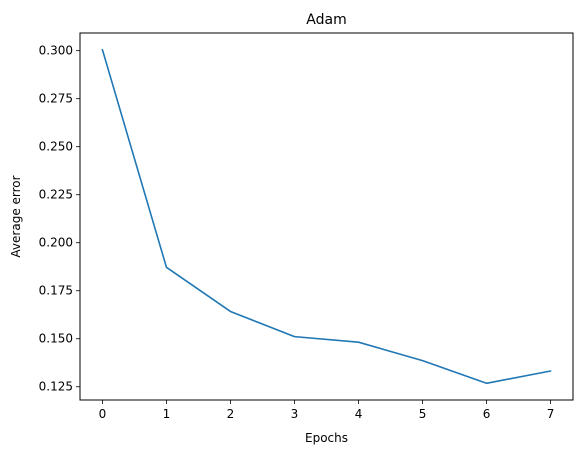 This screenshot has width=584, height=455. Describe the element at coordinates (56, 387) in the screenshot. I see `y-tick-label: 0.125` at that location.